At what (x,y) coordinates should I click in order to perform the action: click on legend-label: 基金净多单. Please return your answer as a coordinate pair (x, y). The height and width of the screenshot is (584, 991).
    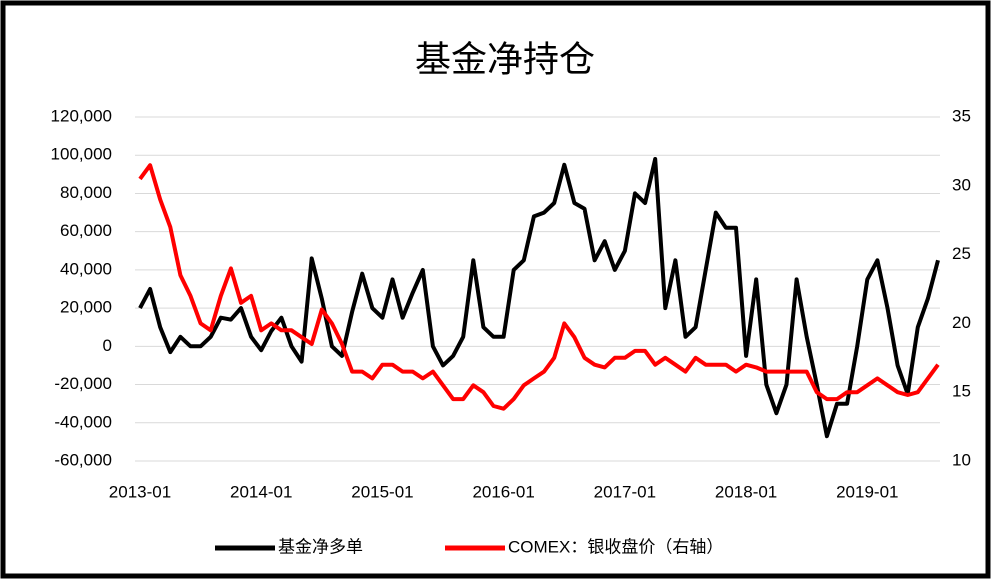
    Looking at the image, I should click on (320, 546).